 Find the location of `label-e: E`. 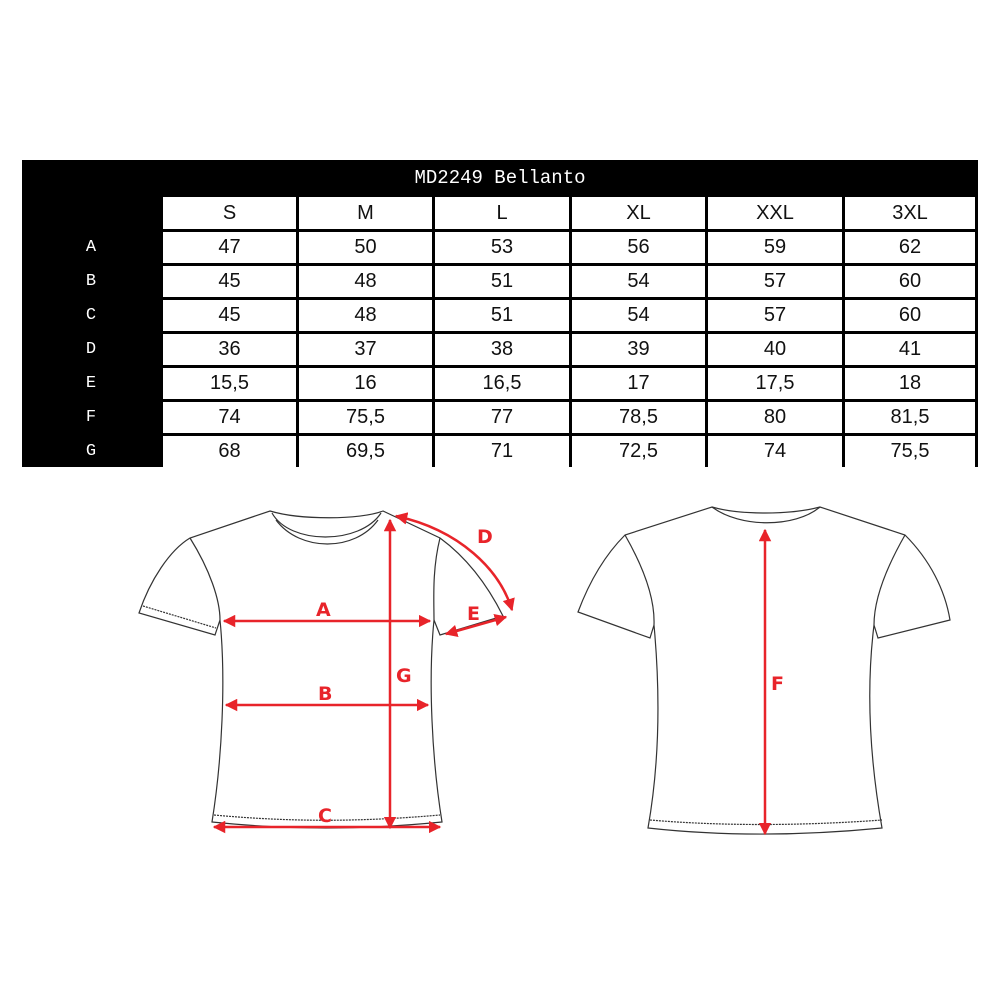

label-e: E is located at coordinates (473, 614).